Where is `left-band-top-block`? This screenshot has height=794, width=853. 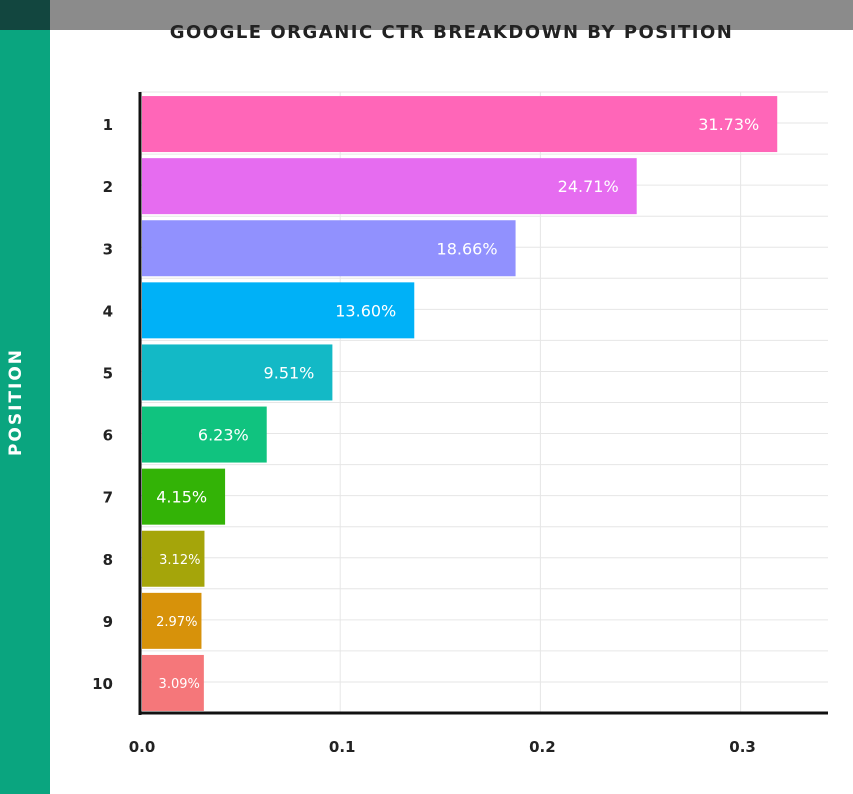
left-band-top-block is located at coordinates (25, 15).